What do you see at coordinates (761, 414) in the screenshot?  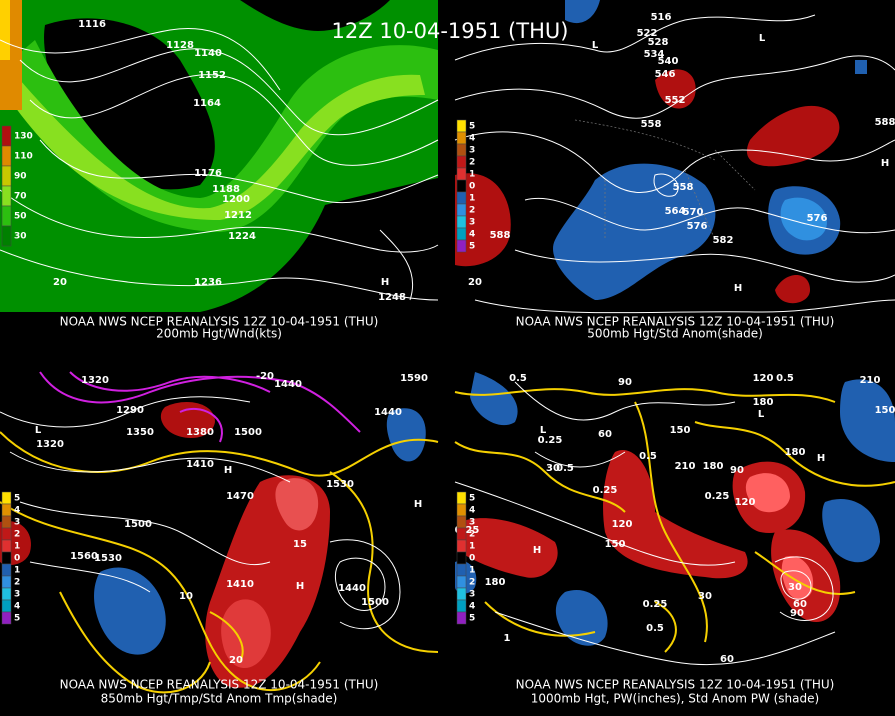 I see `contour-label: L` at bounding box center [761, 414].